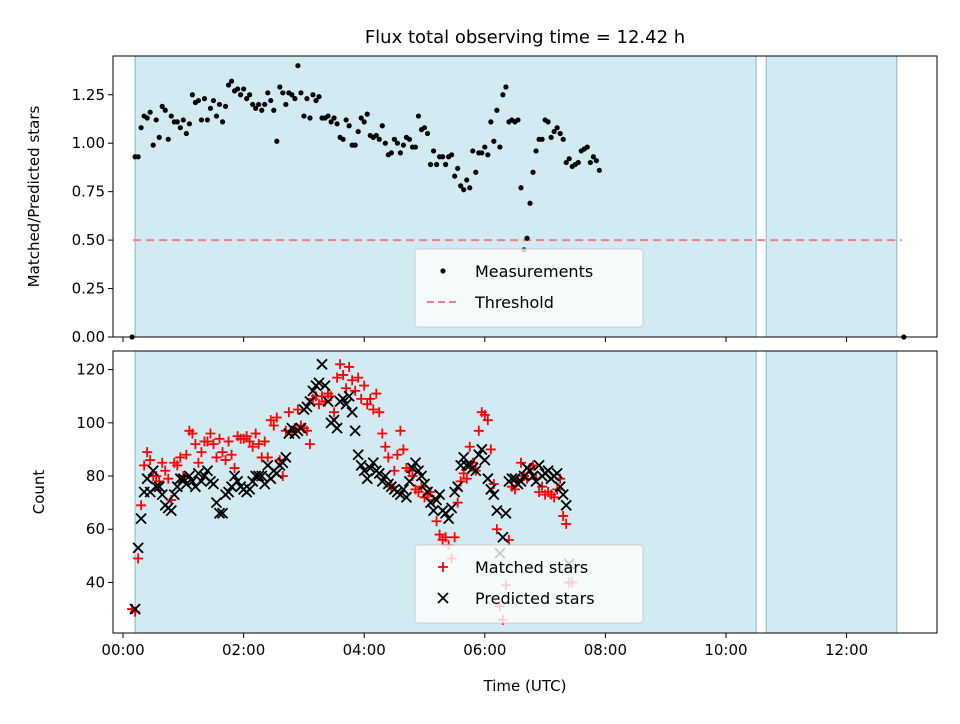  I want to click on y-tick-label: 60, so click(95, 529).